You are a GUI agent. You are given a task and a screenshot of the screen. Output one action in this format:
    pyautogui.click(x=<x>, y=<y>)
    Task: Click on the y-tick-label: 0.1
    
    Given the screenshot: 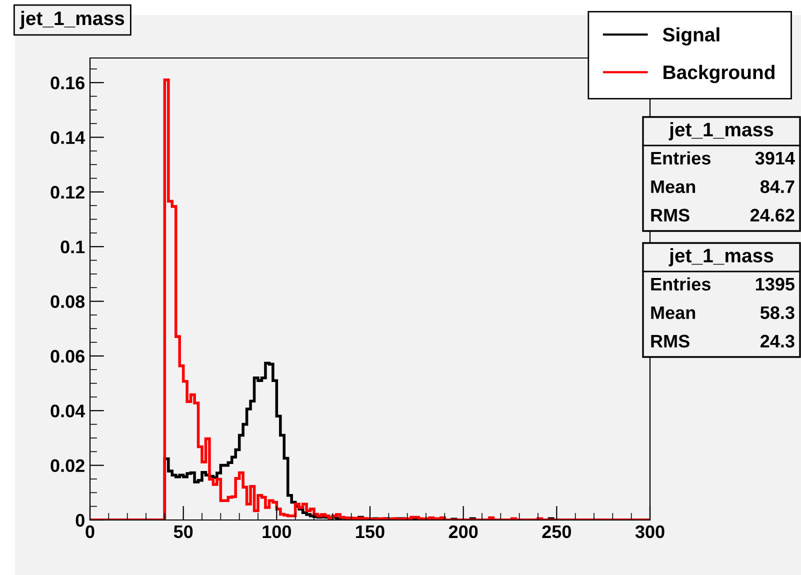 What is the action you would take?
    pyautogui.click(x=72, y=247)
    